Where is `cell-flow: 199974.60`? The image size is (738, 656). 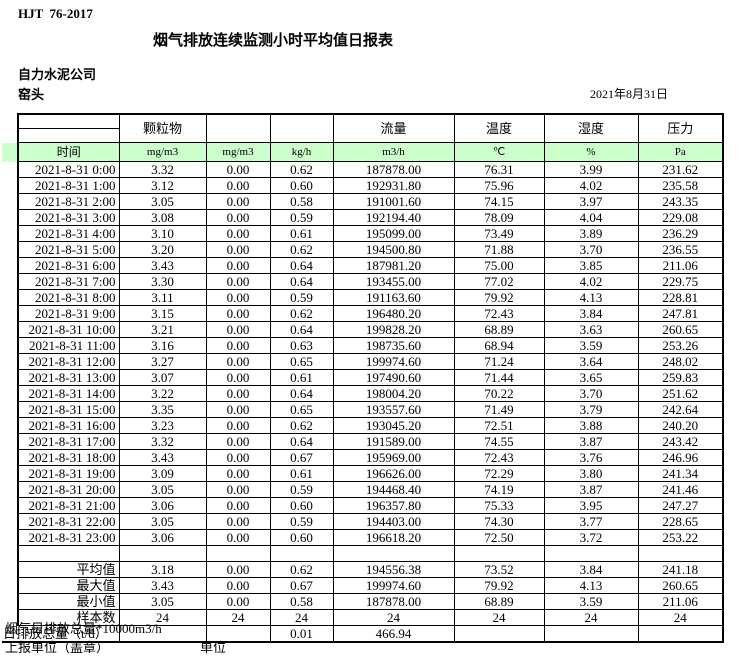
cell-flow: 199974.60 is located at coordinates (393, 585).